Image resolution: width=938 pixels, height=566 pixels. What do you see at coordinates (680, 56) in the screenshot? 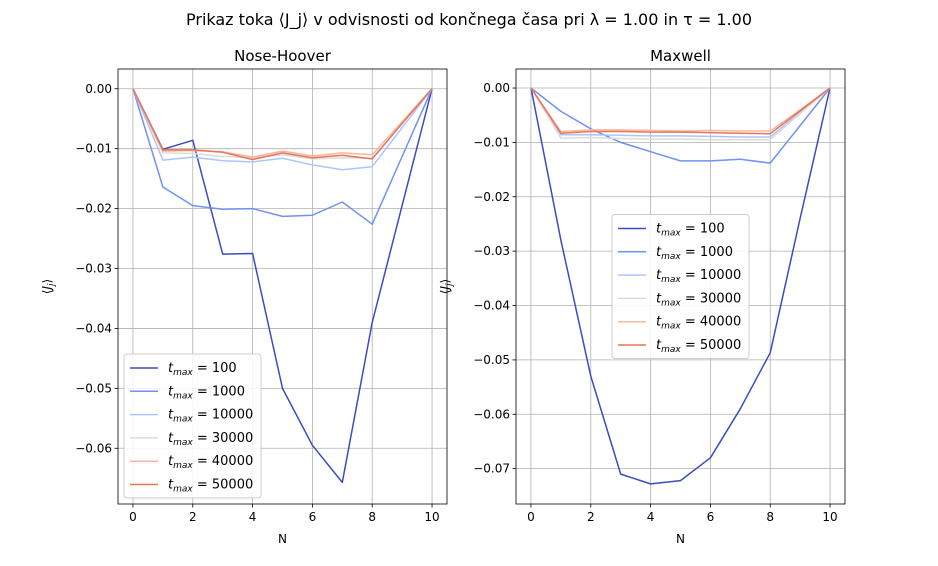
I see `panel-title: Maxwell` at bounding box center [680, 56].